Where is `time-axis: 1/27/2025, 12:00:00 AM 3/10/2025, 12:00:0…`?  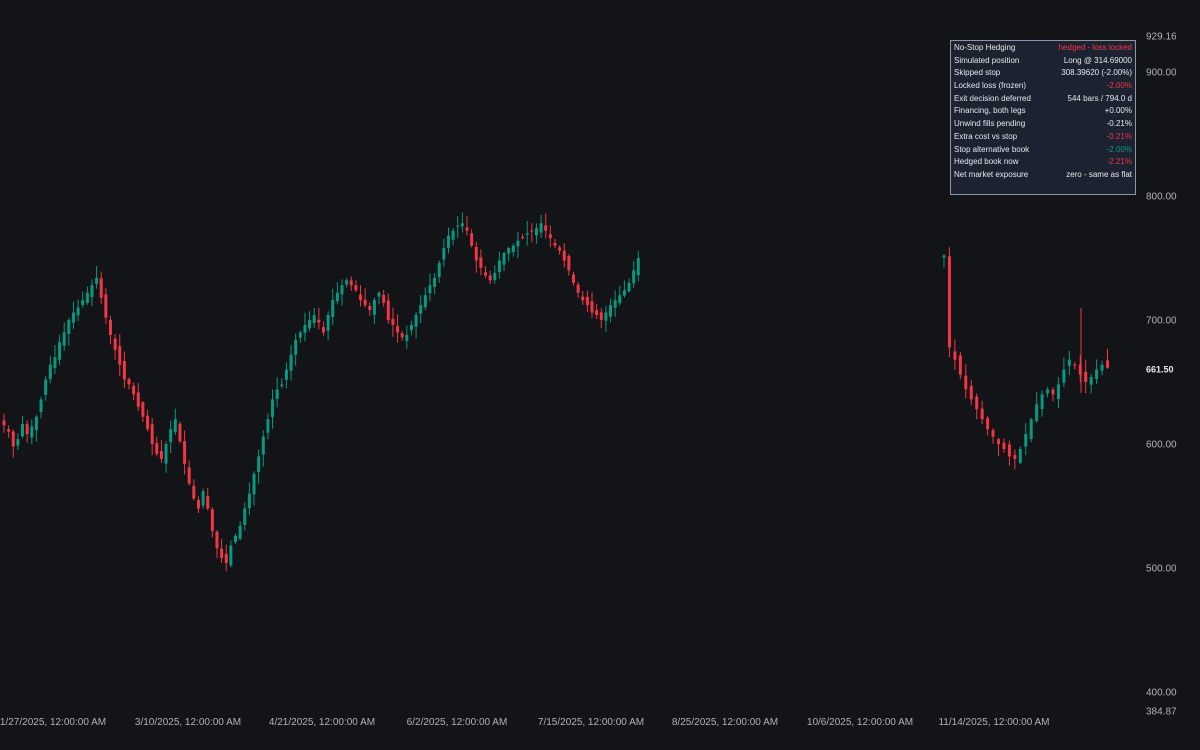
time-axis: 1/27/2025, 12:00:00 AM 3/10/2025, 12:00:0… is located at coordinates (525, 722).